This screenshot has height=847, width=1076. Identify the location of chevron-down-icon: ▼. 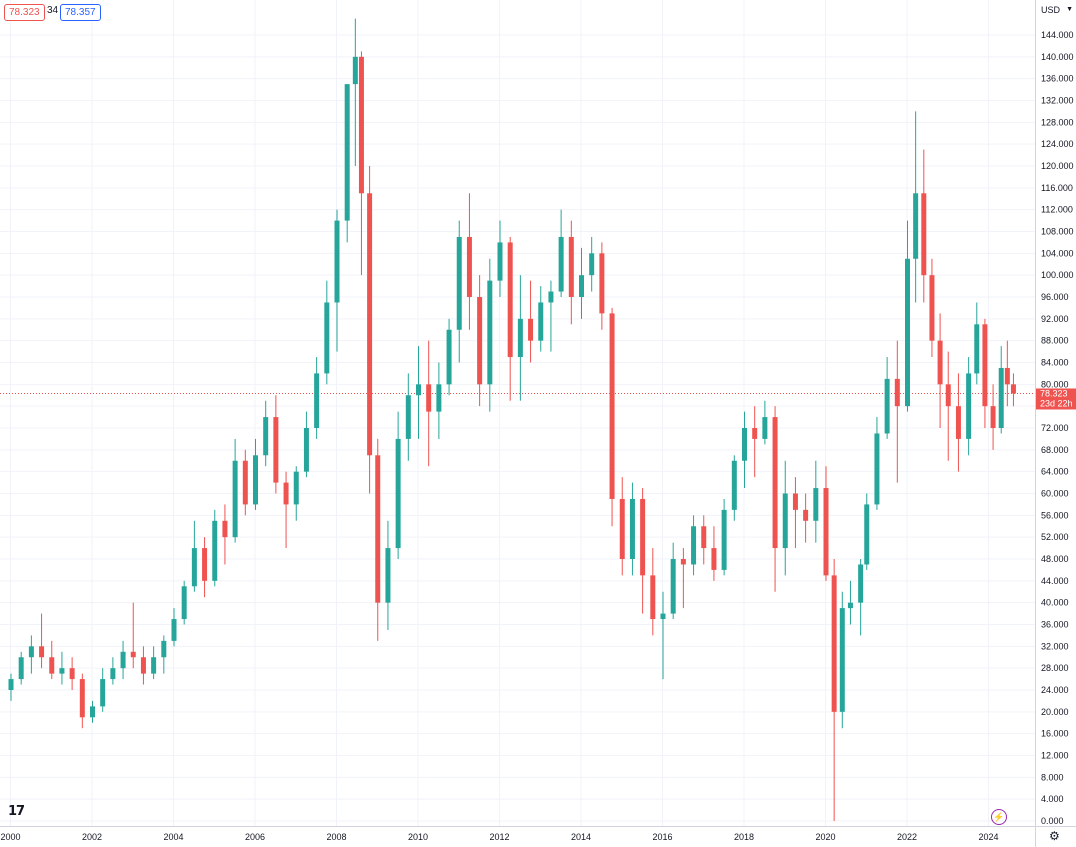
(1069, 9).